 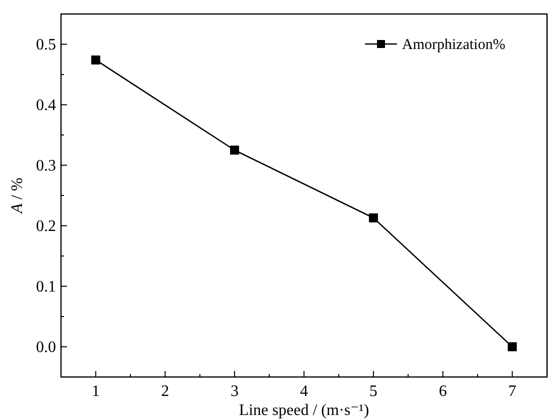 I want to click on x-tick-label: 3, so click(x=234, y=391).